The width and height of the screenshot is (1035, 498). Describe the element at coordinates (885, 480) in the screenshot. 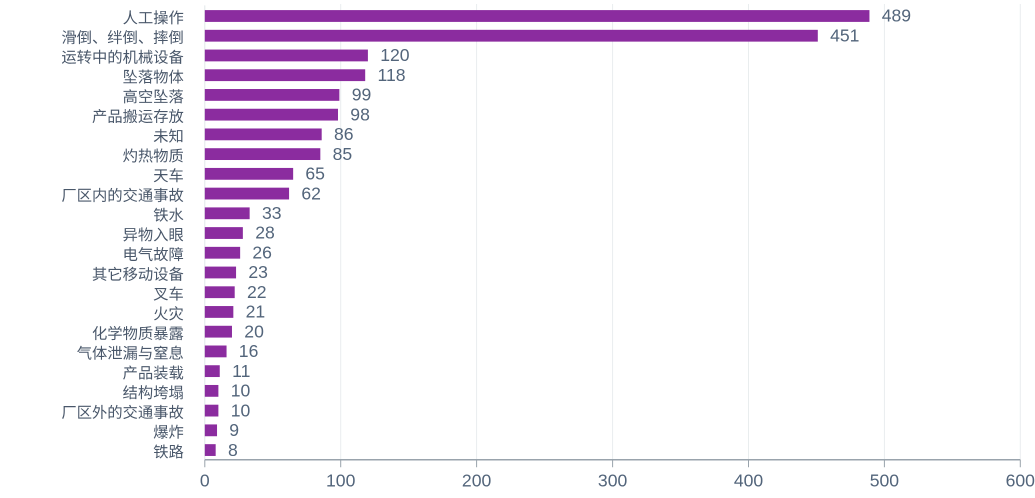

I see `svg-text: 500` at that location.